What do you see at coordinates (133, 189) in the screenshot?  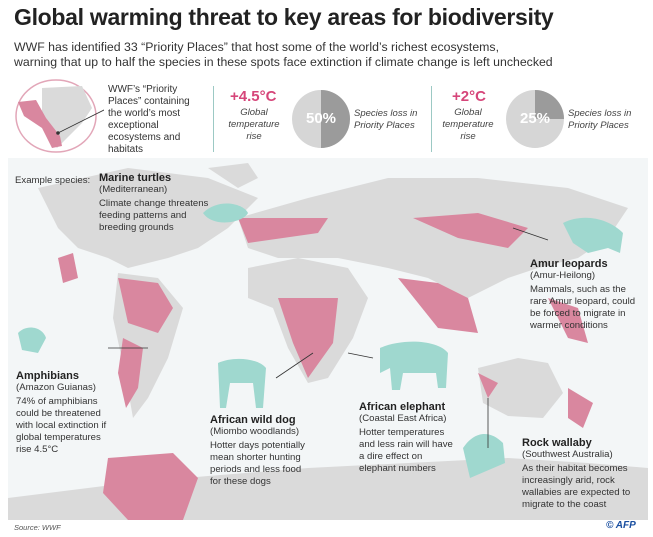 I see `species-region: (Mediterranean)` at bounding box center [133, 189].